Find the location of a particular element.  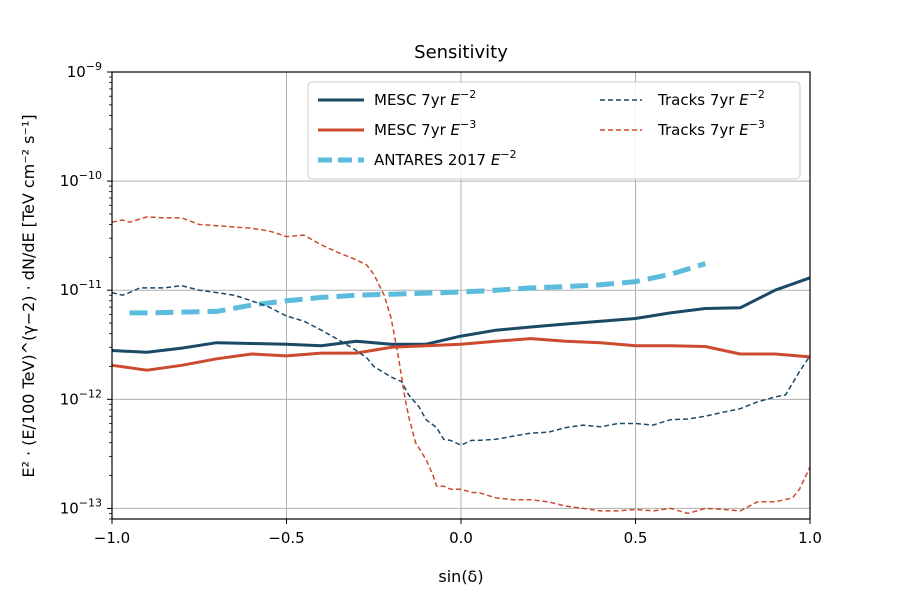

legend-label: Tracks 7yr E−2 is located at coordinates (711, 98).